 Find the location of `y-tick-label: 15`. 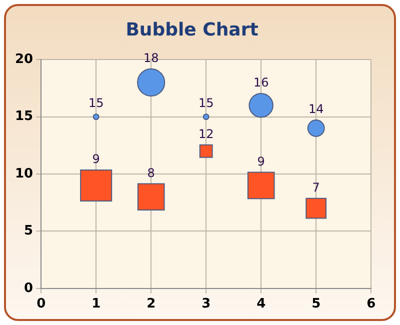

y-tick-label: 15 is located at coordinates (24, 116).